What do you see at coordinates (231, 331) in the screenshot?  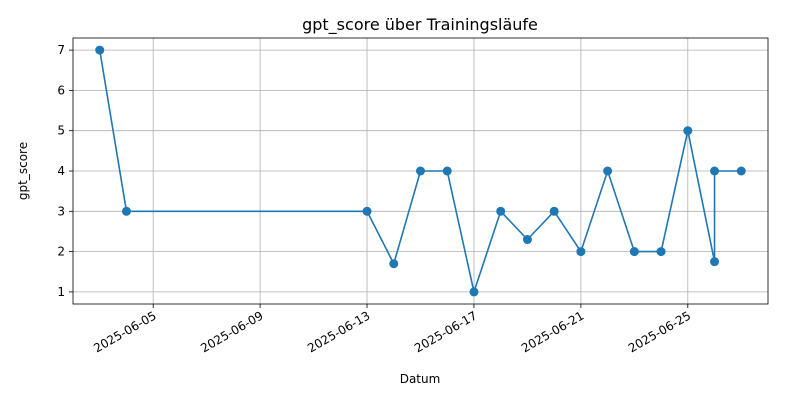 I see `x-tick-label: 2025-06-09` at bounding box center [231, 331].